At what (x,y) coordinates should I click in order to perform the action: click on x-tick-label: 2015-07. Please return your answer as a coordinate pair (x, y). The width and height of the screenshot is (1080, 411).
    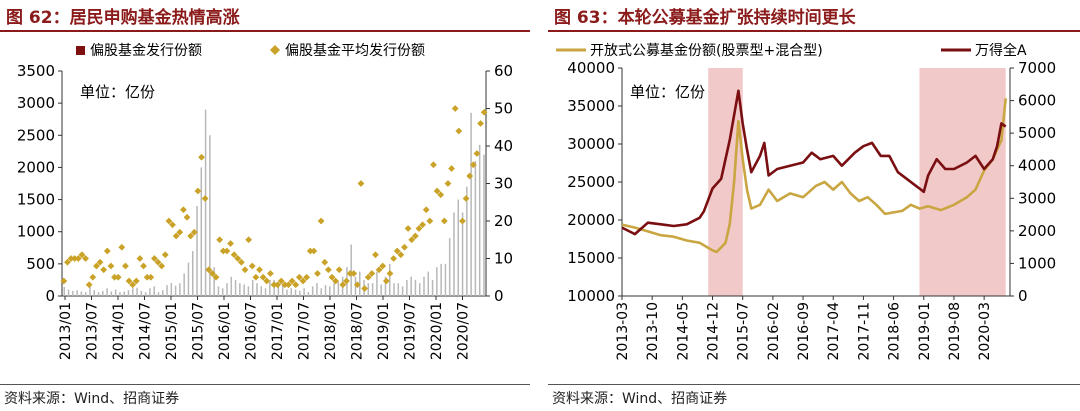
    Looking at the image, I should click on (744, 331).